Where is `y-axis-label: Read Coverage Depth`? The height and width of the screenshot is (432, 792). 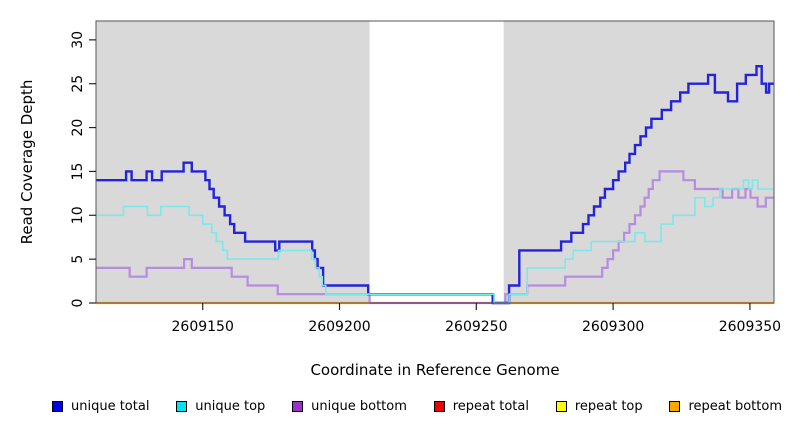 y-axis-label: Read Coverage Depth is located at coordinates (27, 162).